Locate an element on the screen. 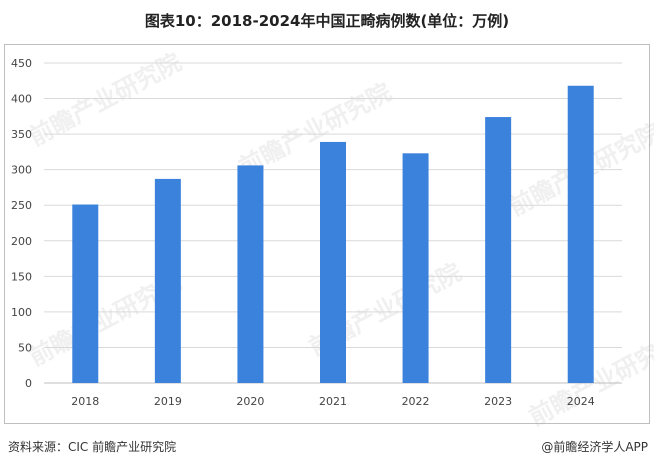 Image resolution: width=654 pixels, height=467 pixels. source-note: 资料来源：CIC 前瞻产业研究院 is located at coordinates (92, 447).